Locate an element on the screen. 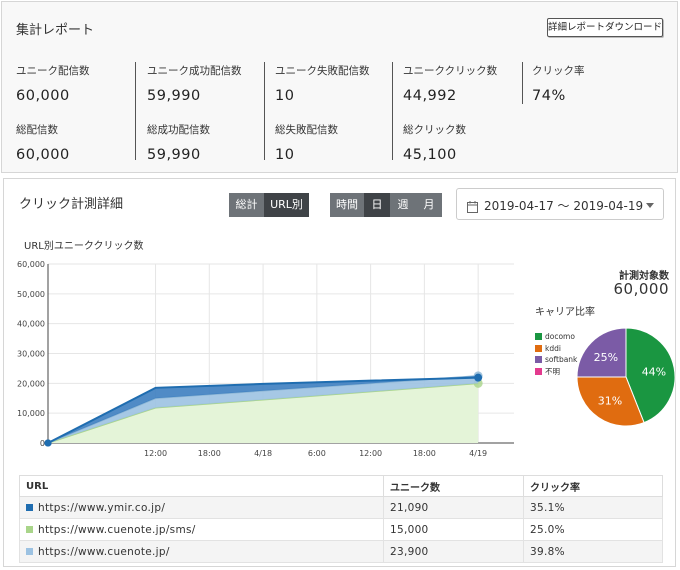  metric-label: ユニーク配信数 is located at coordinates (53, 71).